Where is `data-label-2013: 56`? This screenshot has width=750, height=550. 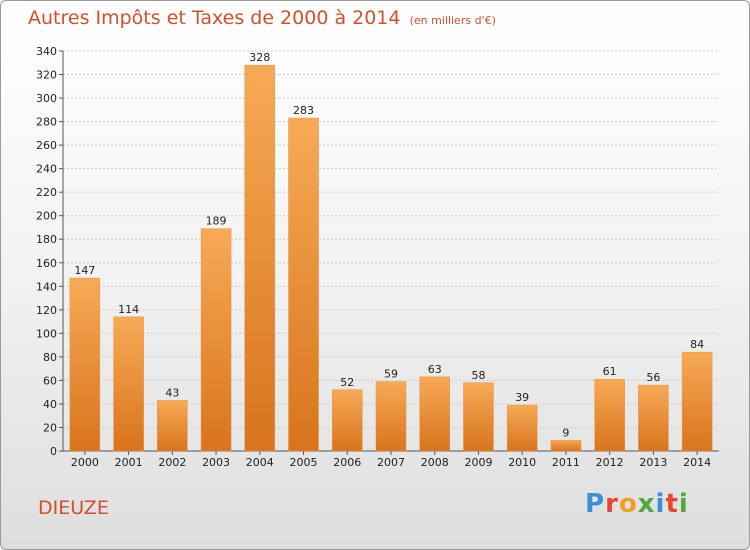
data-label-2013: 56 is located at coordinates (653, 377).